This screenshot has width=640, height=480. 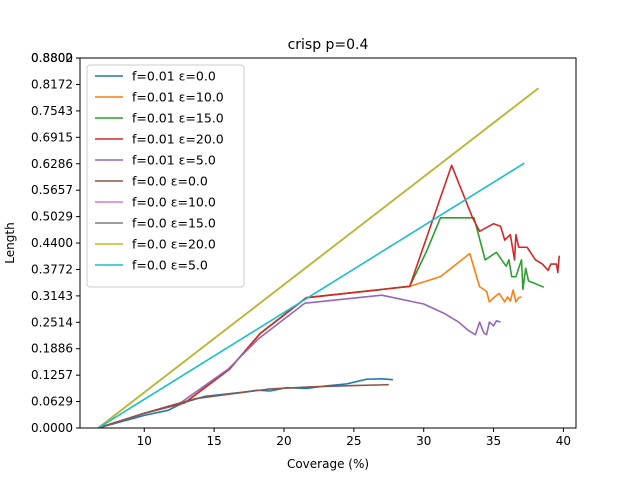 I want to click on x-axis-label: Coverage (%), so click(x=328, y=464).